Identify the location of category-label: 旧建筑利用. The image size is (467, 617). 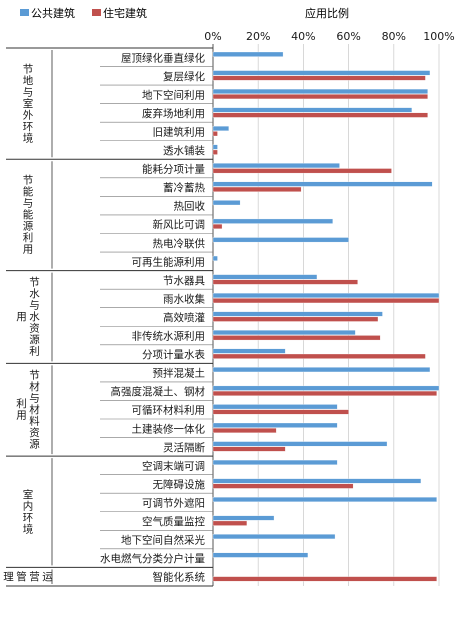
(179, 131).